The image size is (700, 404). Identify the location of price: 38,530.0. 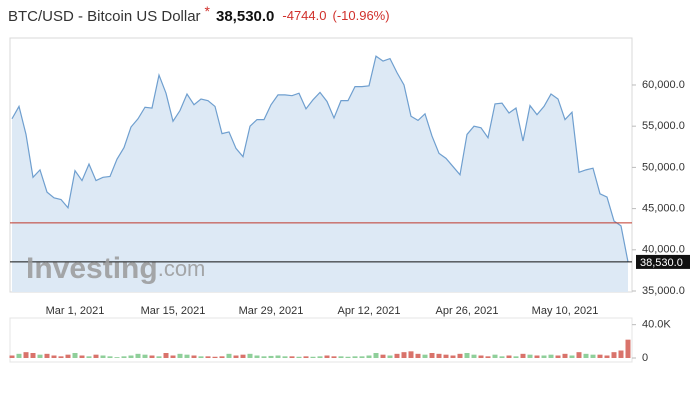
(245, 16).